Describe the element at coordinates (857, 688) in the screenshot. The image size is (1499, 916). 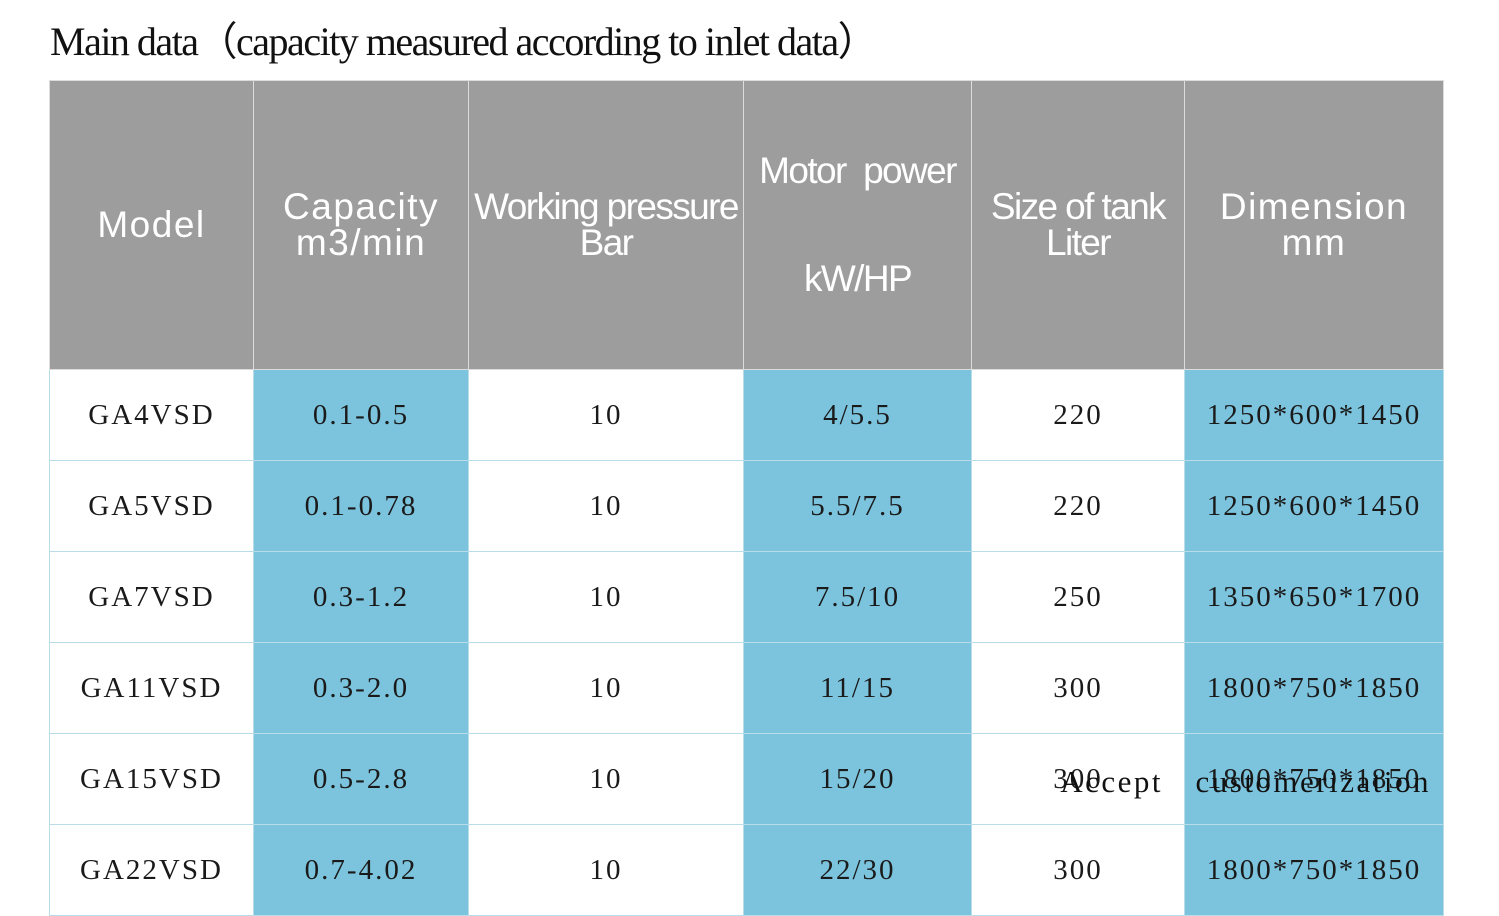
I see `cell-motor-power: 11/15` at that location.